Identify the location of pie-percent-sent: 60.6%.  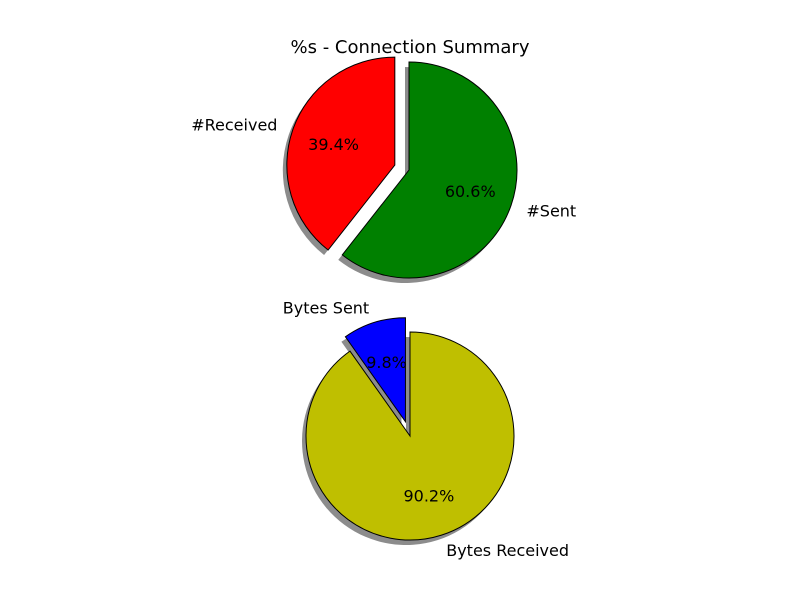
(470, 191).